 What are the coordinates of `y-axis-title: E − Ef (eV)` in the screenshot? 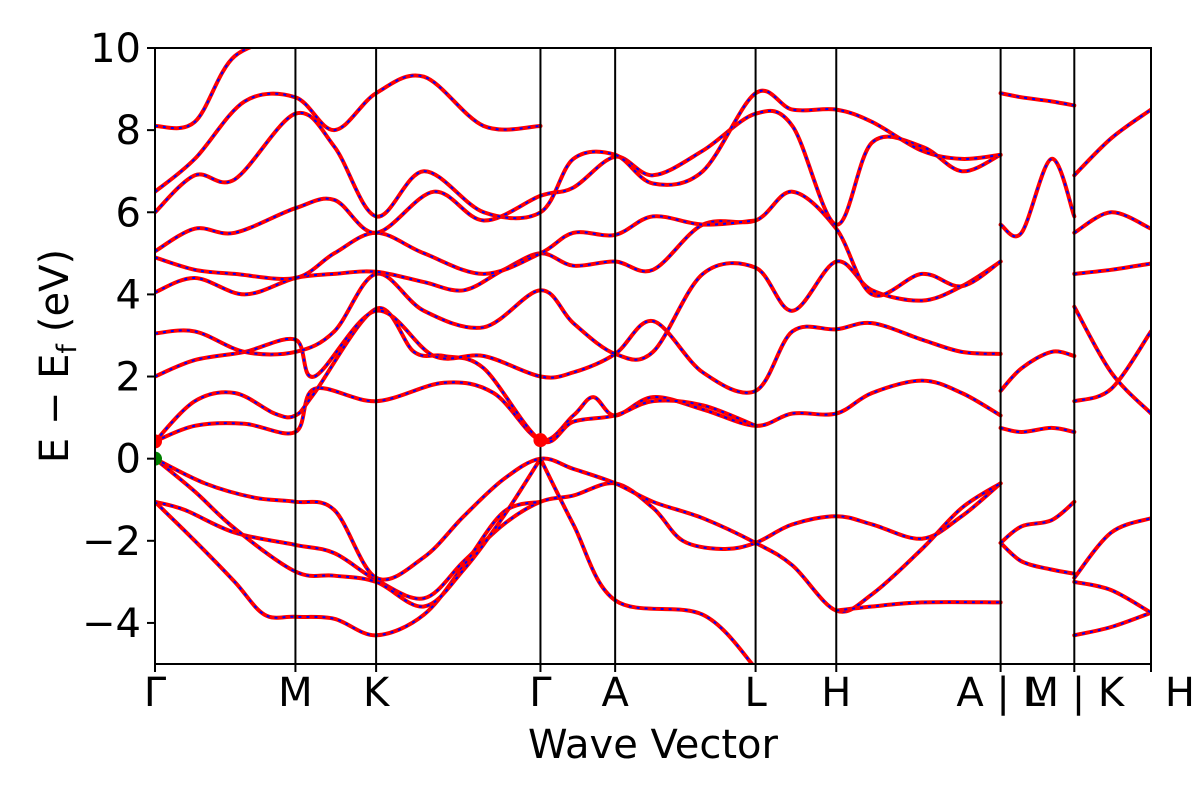 It's located at (57, 356).